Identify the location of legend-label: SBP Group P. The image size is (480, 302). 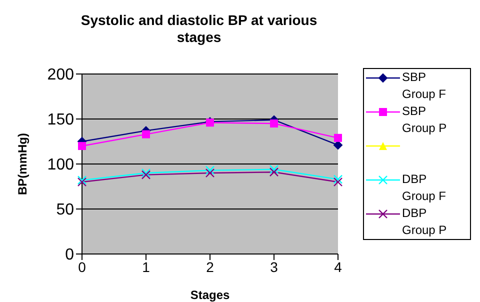
(425, 120).